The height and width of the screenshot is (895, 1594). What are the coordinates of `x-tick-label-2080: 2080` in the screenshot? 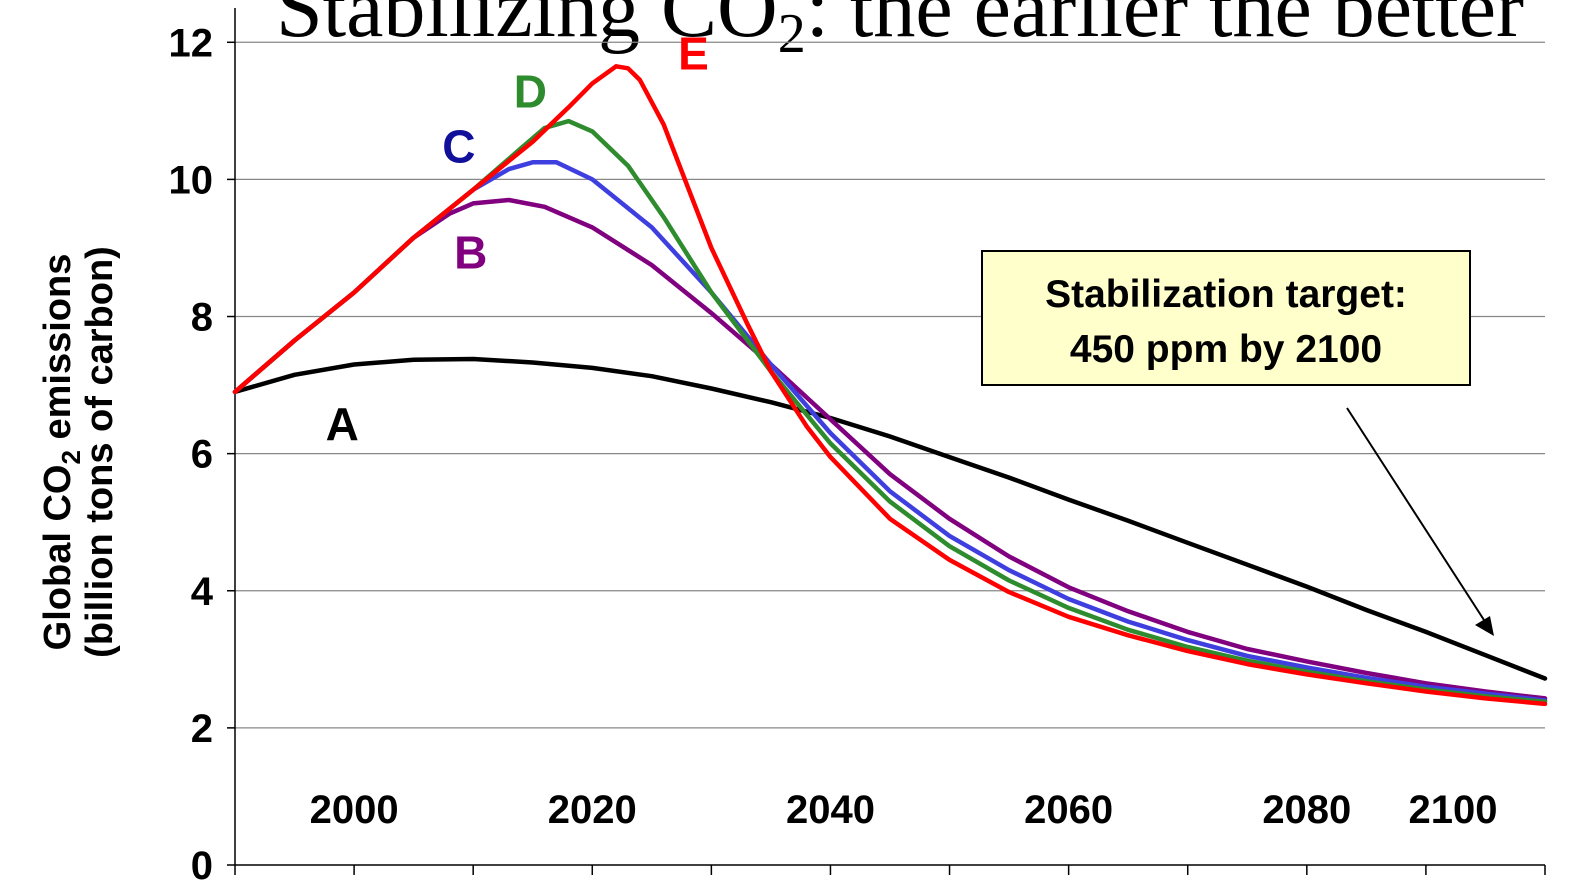 It's located at (1306, 810).